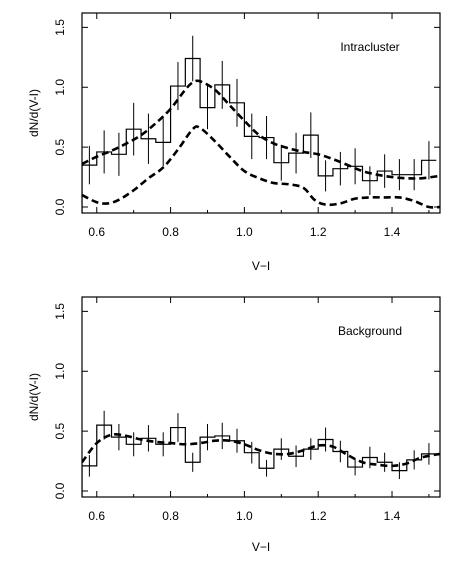 The height and width of the screenshot is (563, 458). Describe the element at coordinates (369, 47) in the screenshot. I see `panel-annotation: Intracluster` at that location.